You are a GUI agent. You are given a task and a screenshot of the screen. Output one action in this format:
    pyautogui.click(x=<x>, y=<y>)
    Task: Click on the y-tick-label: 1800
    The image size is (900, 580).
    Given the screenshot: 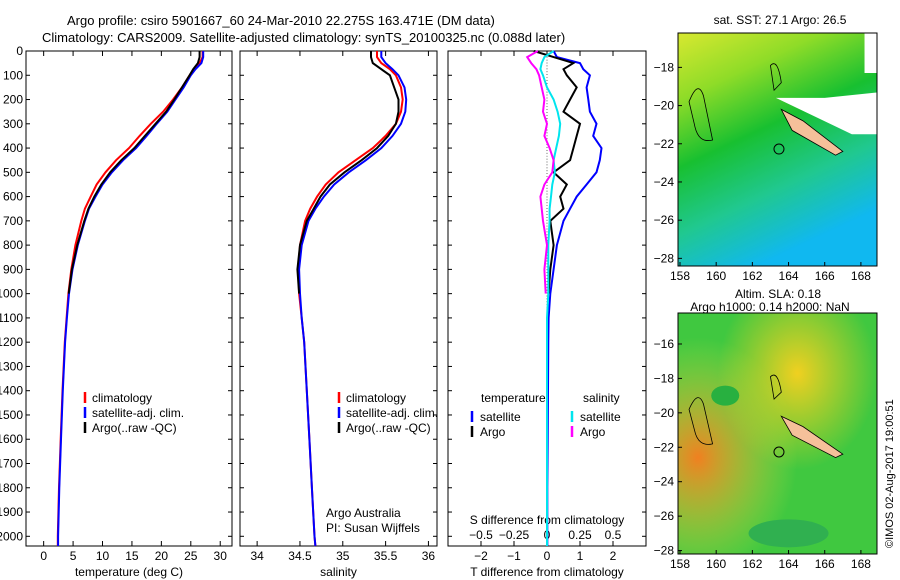 What is the action you would take?
    pyautogui.click(x=11, y=488)
    